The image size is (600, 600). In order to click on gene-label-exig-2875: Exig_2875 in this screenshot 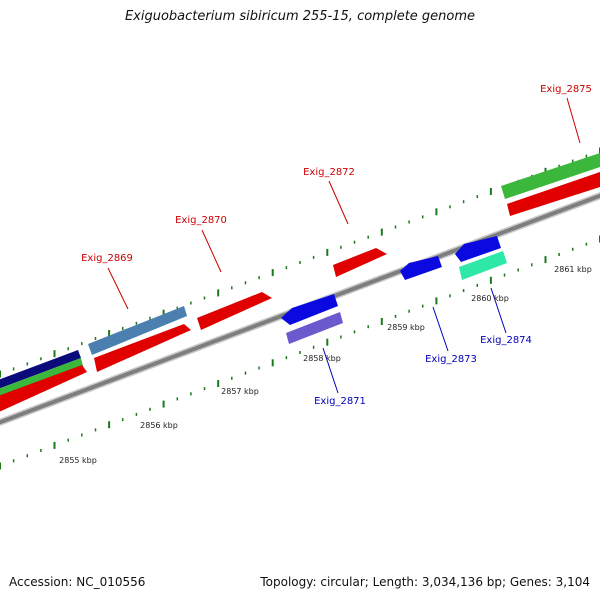, I will do `click(566, 89)`.